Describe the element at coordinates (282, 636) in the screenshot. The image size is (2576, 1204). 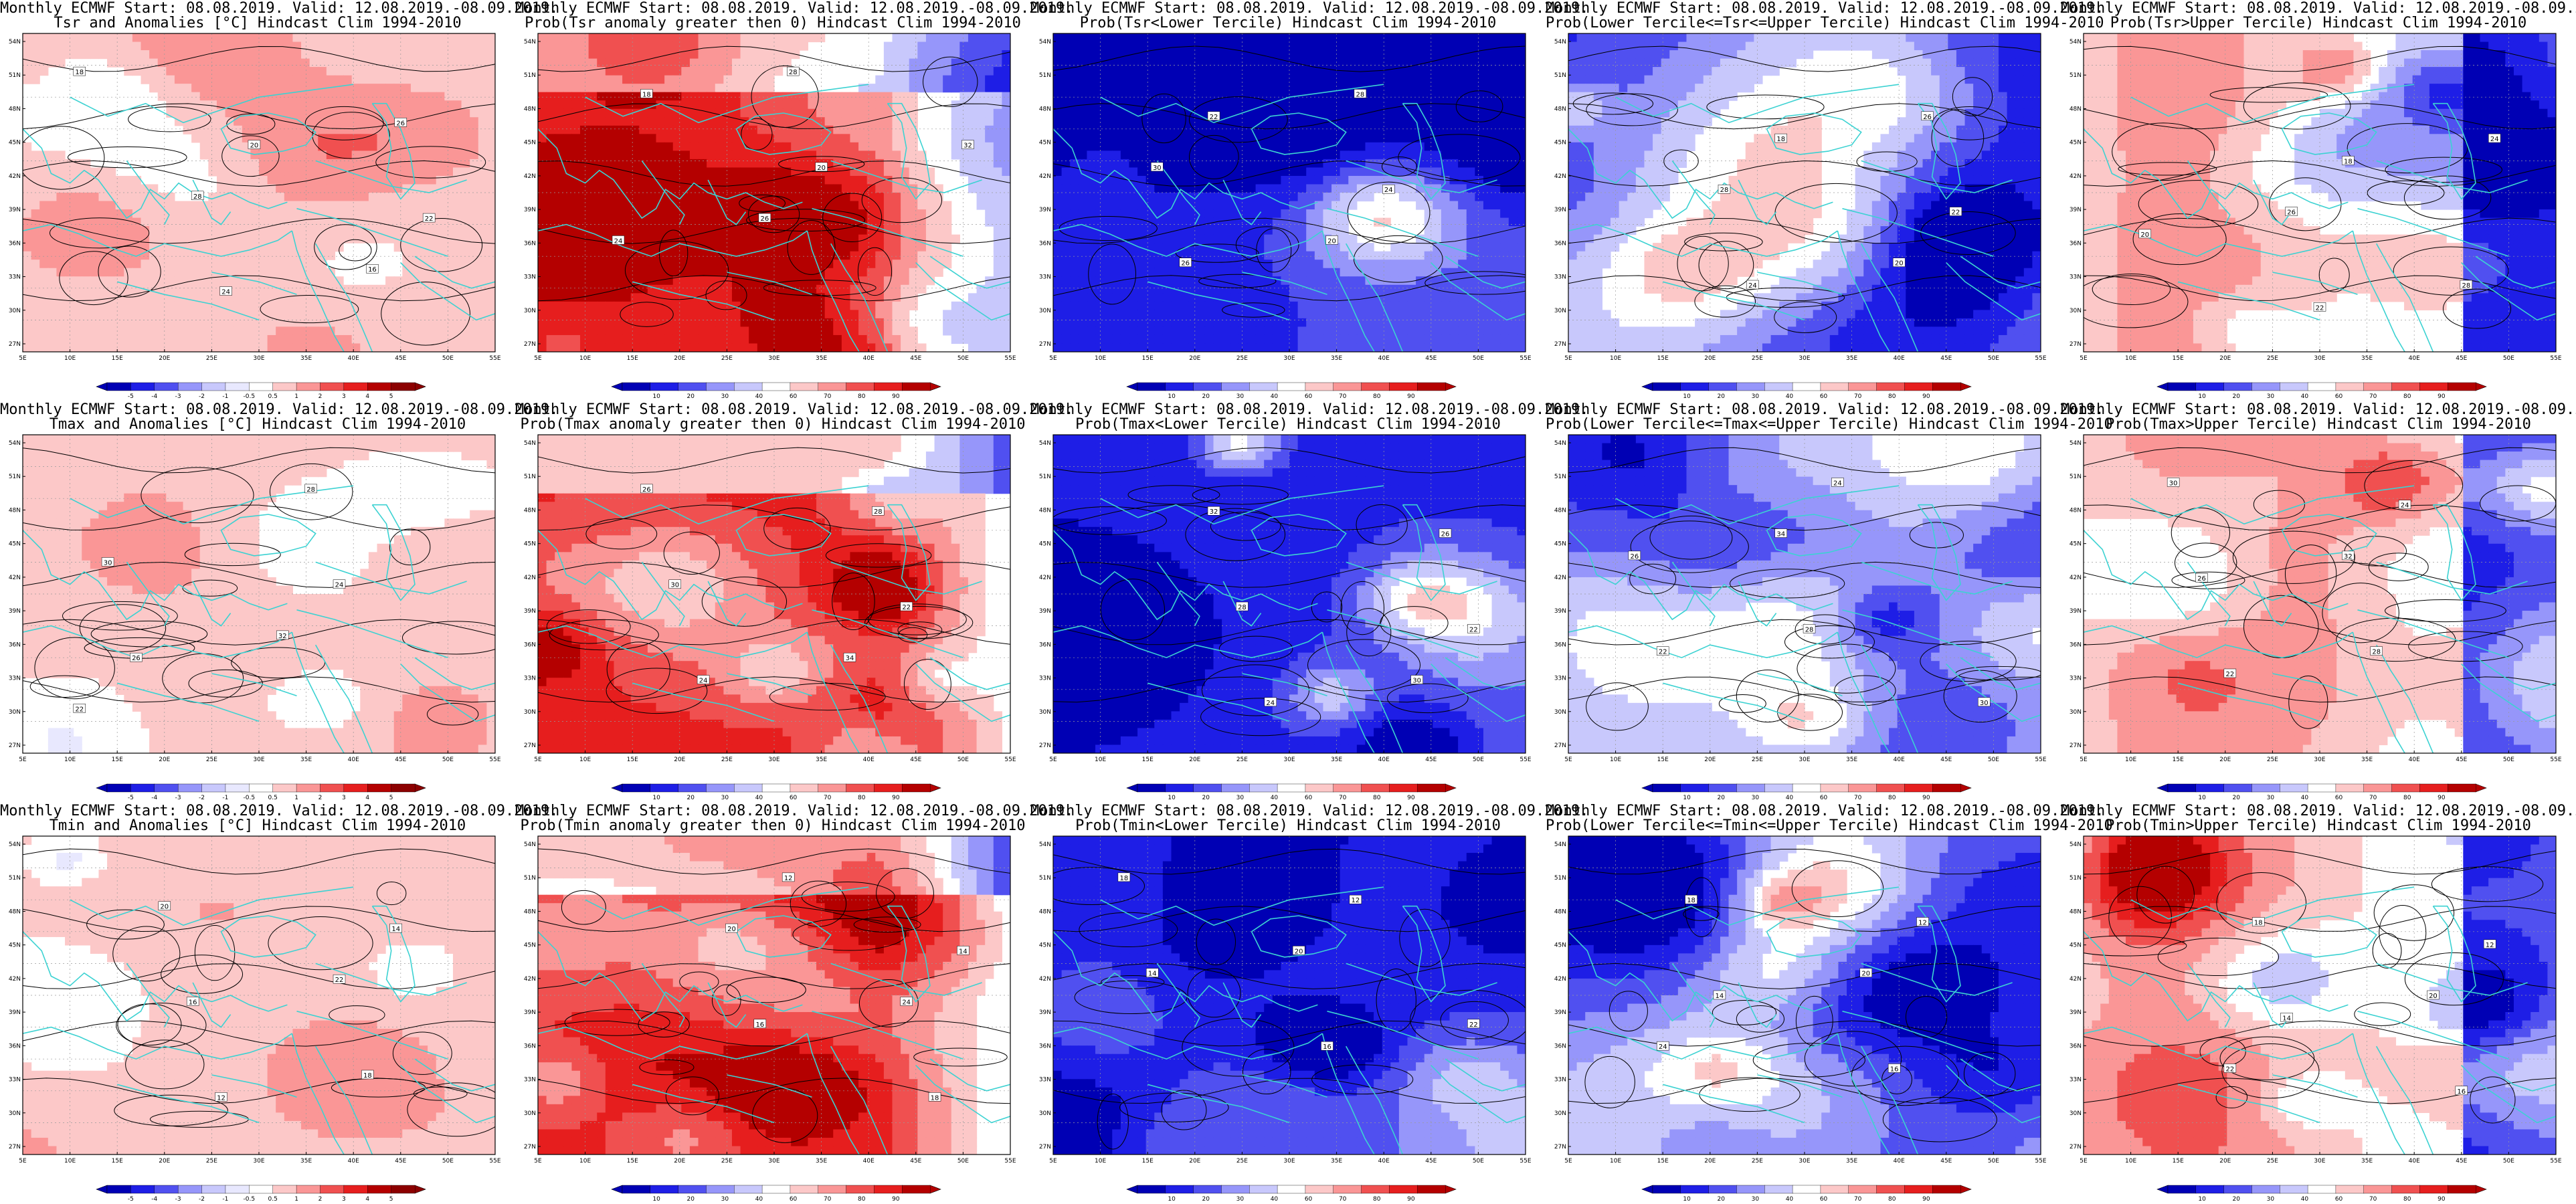
I see `contour-label: 32` at that location.